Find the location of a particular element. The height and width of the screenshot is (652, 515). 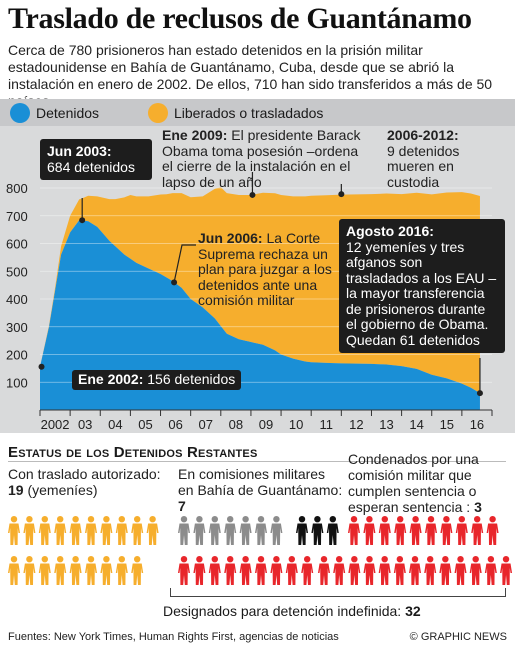

indefinite-value: 32 is located at coordinates (413, 611).